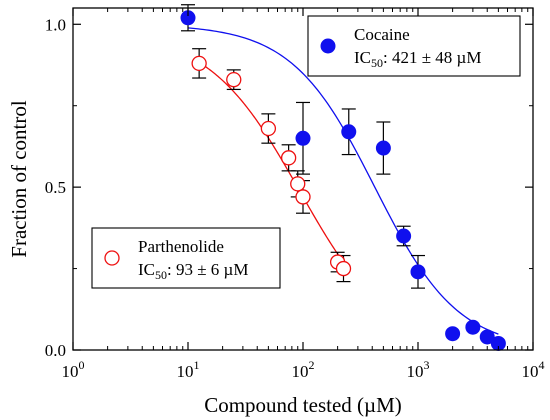 The image size is (550, 420). Describe the element at coordinates (417, 59) in the screenshot. I see `cocaine-legend-ic50: IC50: 421 ± 48 µM` at that location.